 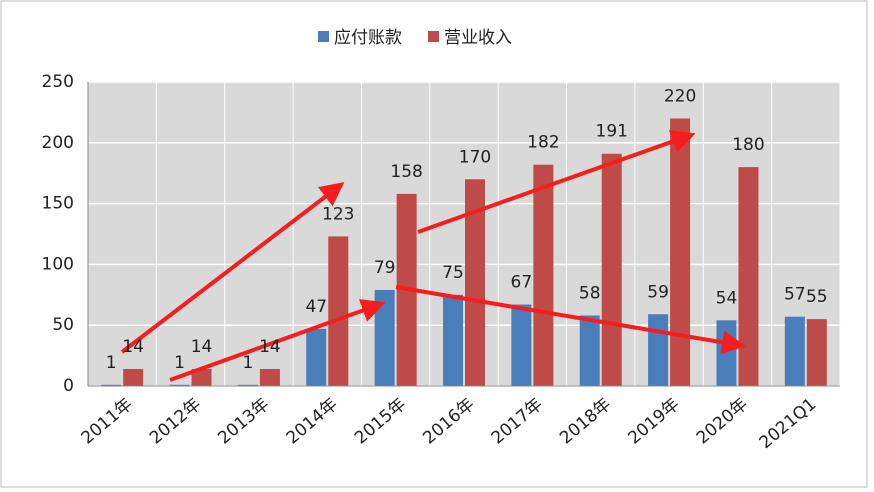 What do you see at coordinates (406, 172) in the screenshot?
I see `data-label: 158` at bounding box center [406, 172].